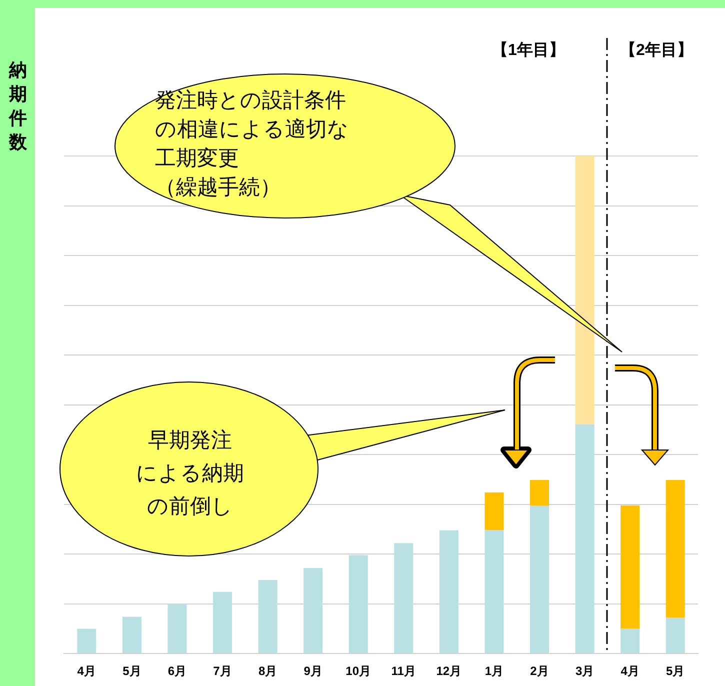 Image resolution: width=725 pixels, height=686 pixels. Describe the element at coordinates (18, 106) in the screenshot. I see `y-axis-title: 納期件数` at that location.